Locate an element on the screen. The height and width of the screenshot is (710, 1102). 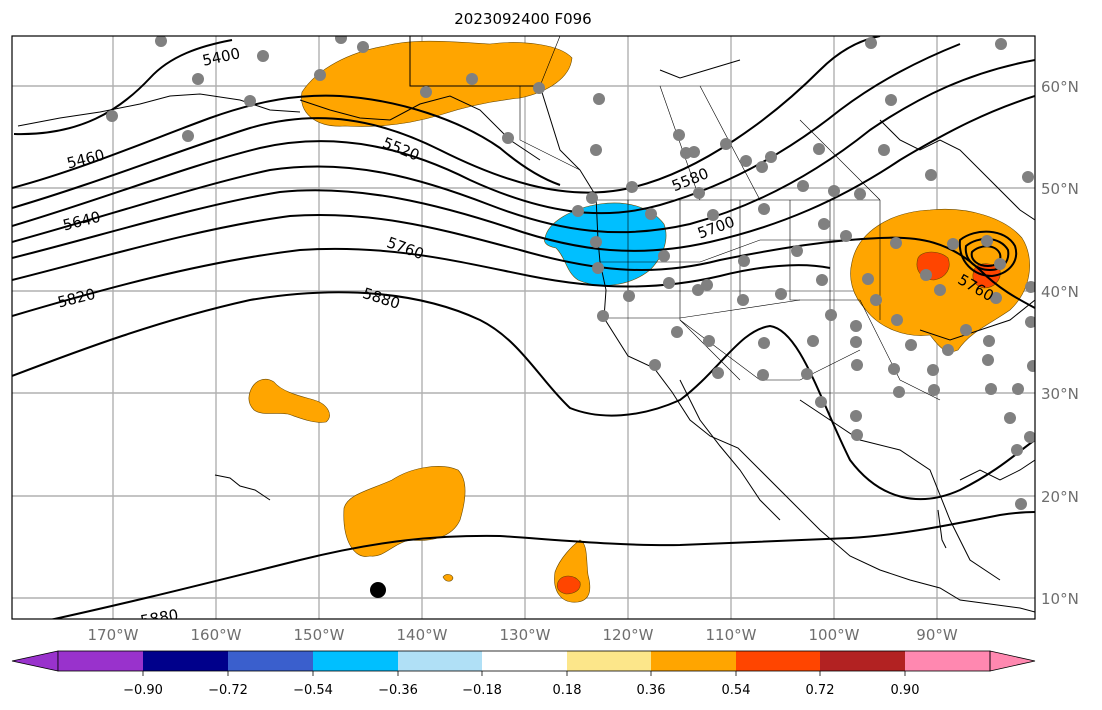
lon-label: 100°W is located at coordinates (834, 635).